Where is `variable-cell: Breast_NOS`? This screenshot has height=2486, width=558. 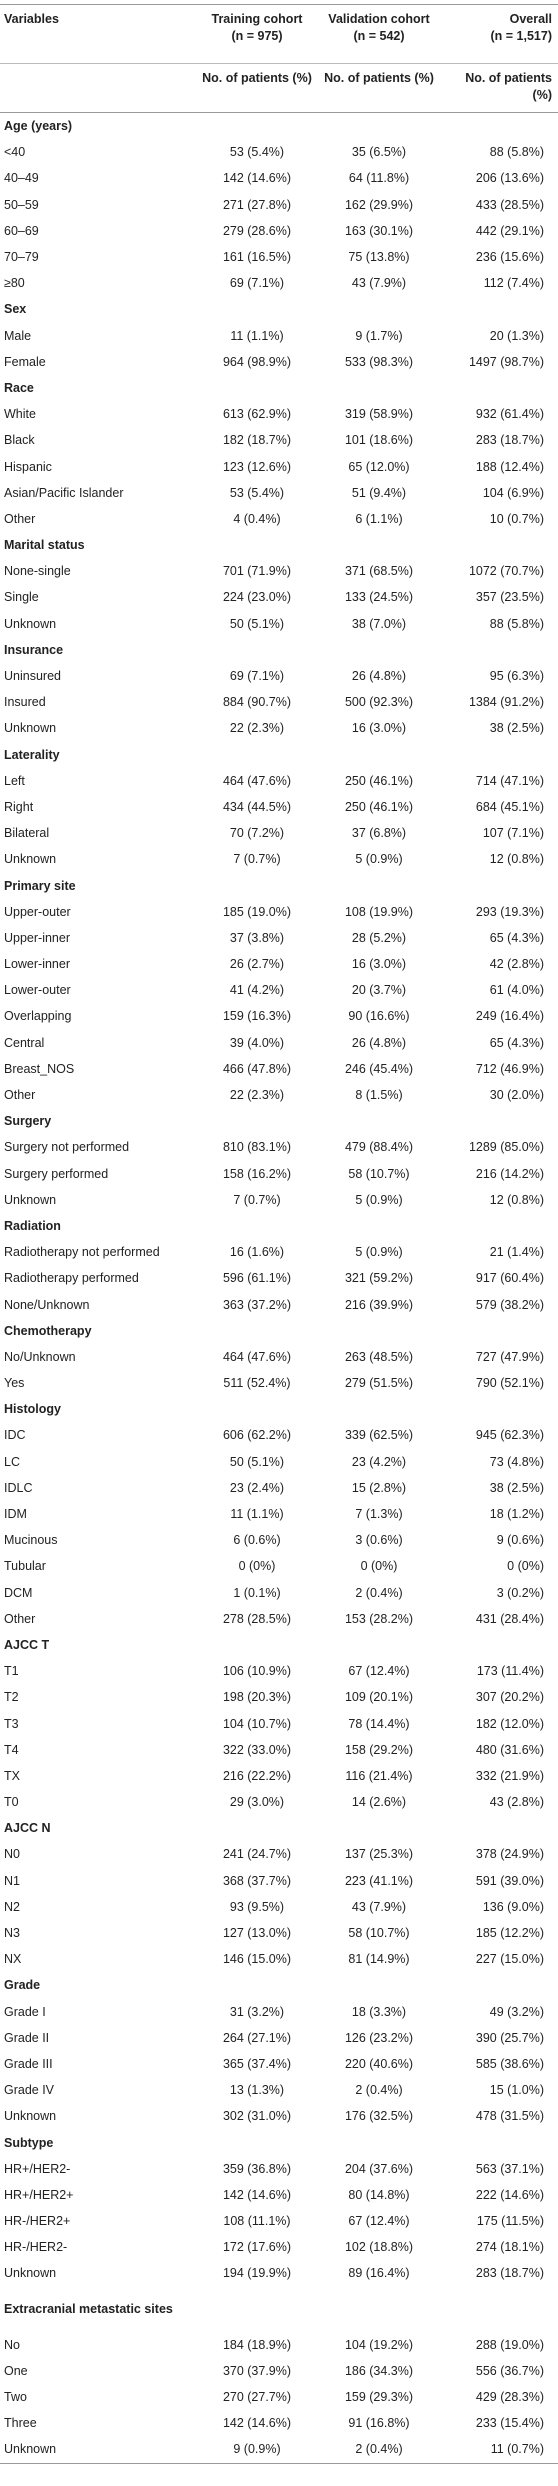
variable-cell: Breast_NOS is located at coordinates (39, 1068).